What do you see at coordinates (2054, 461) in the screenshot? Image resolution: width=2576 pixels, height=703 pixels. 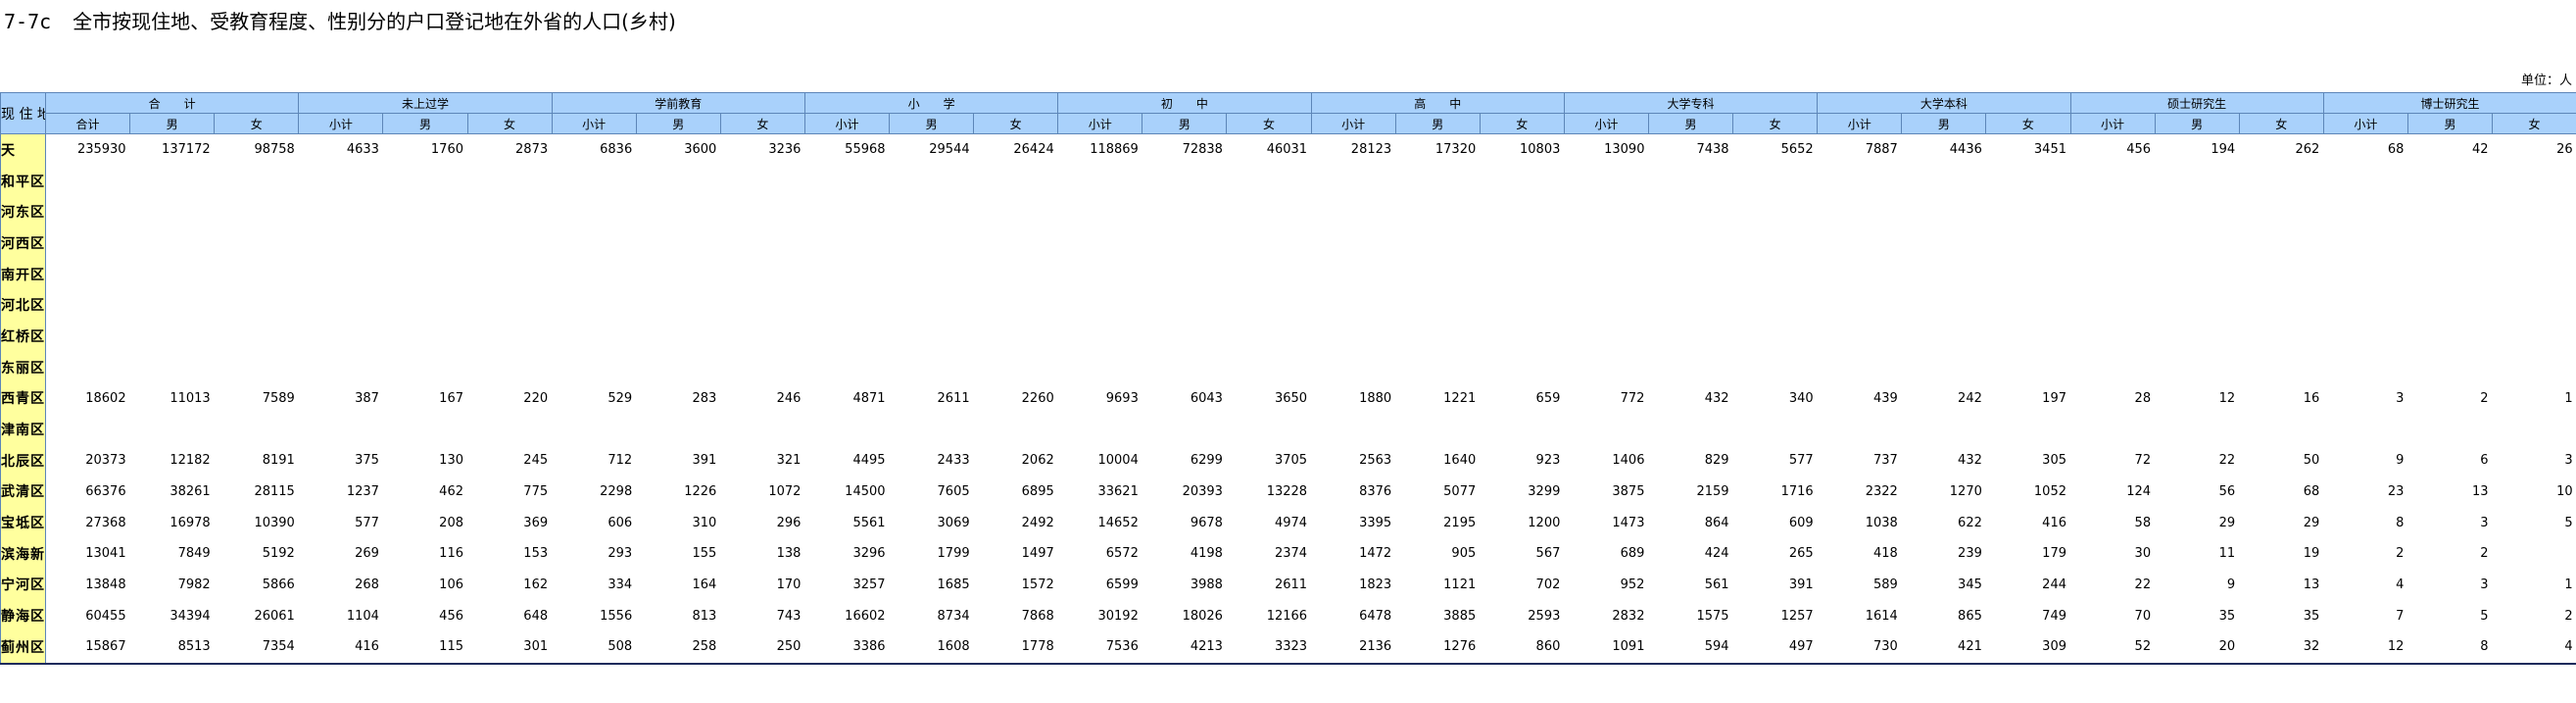 I see `value-cell: 305` at bounding box center [2054, 461].